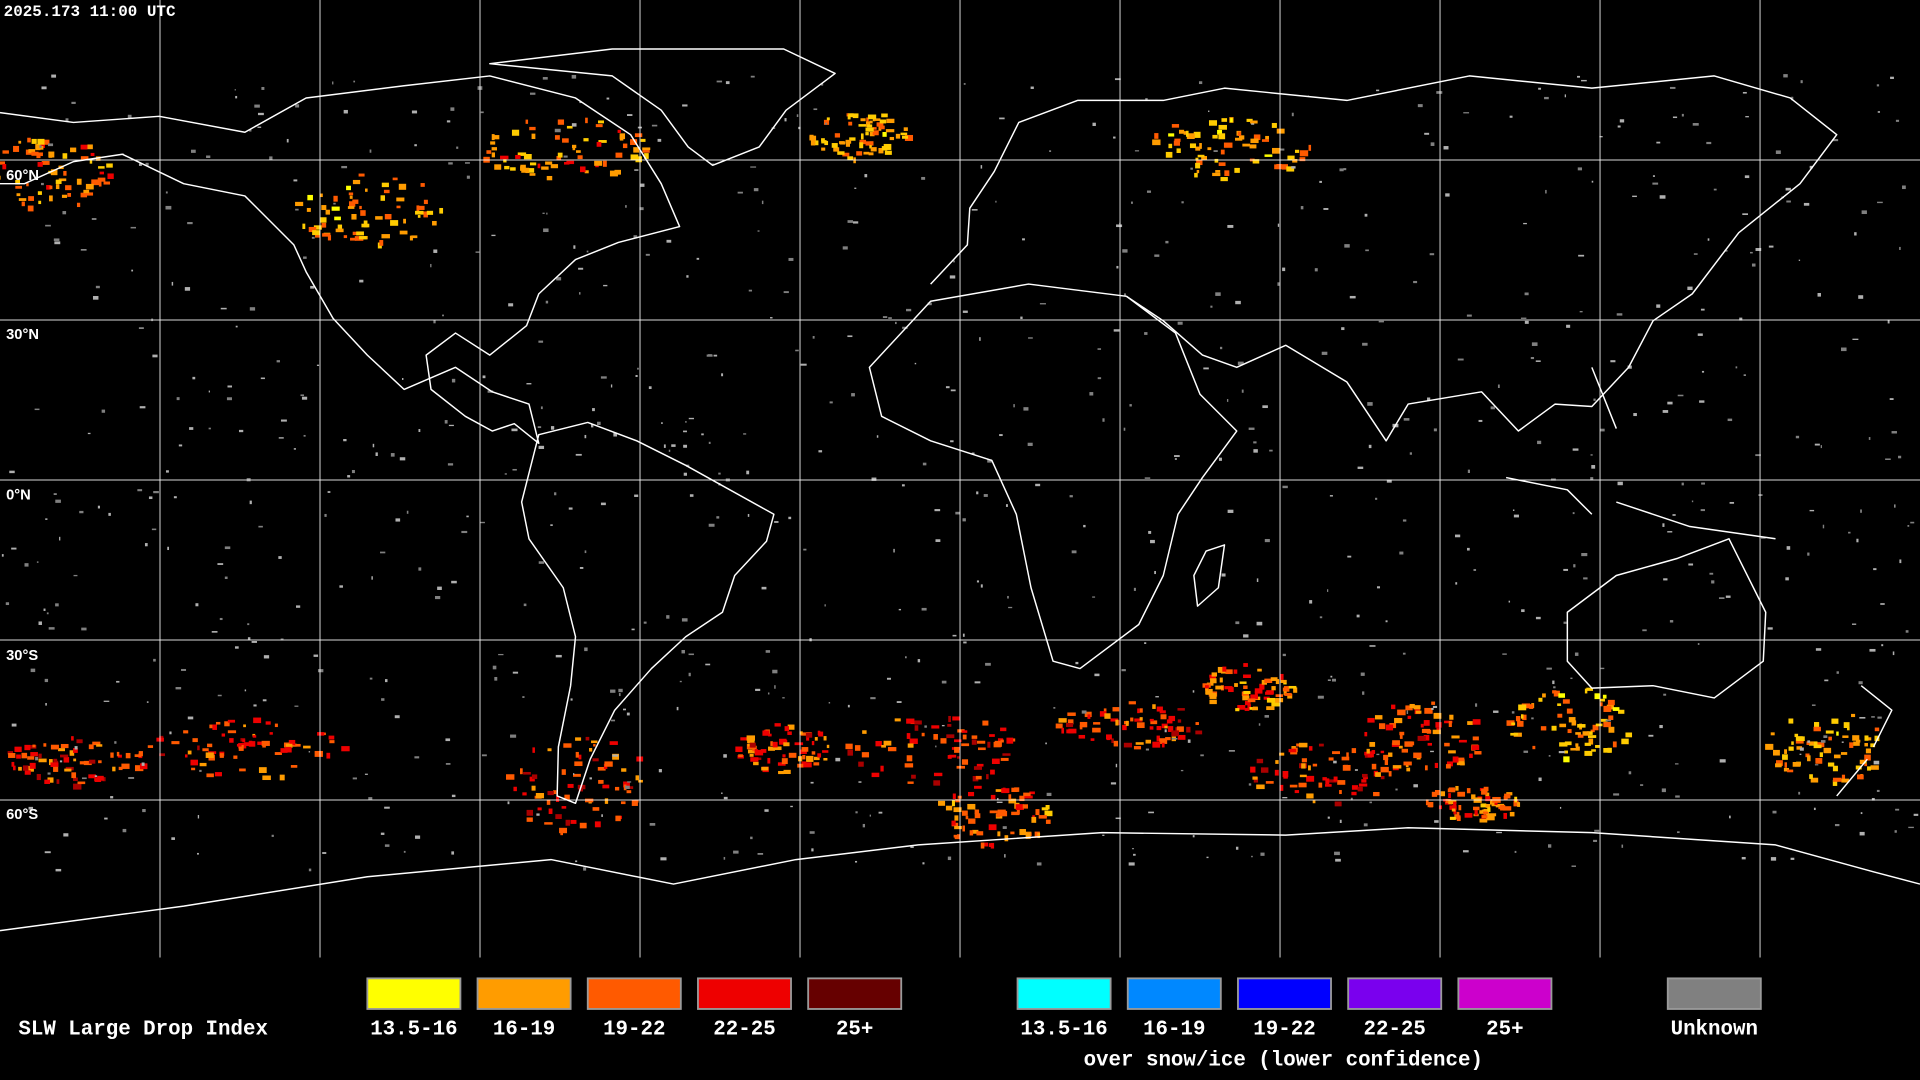 Image resolution: width=1920 pixels, height=1080 pixels. I want to click on legend-swatch, so click(1284, 993).